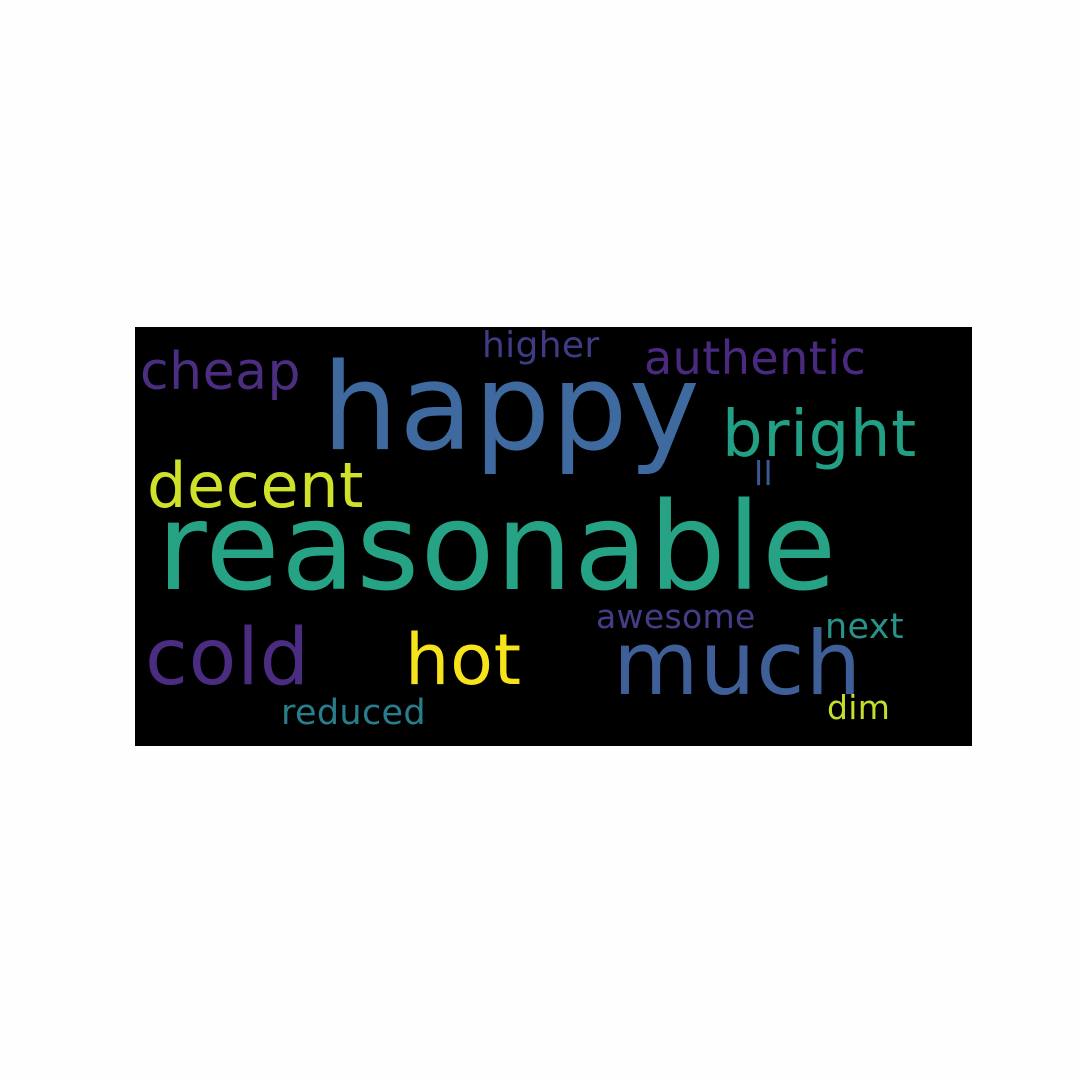 This screenshot has height=1080, width=1080. I want to click on word-reasonable: reasonable, so click(497, 547).